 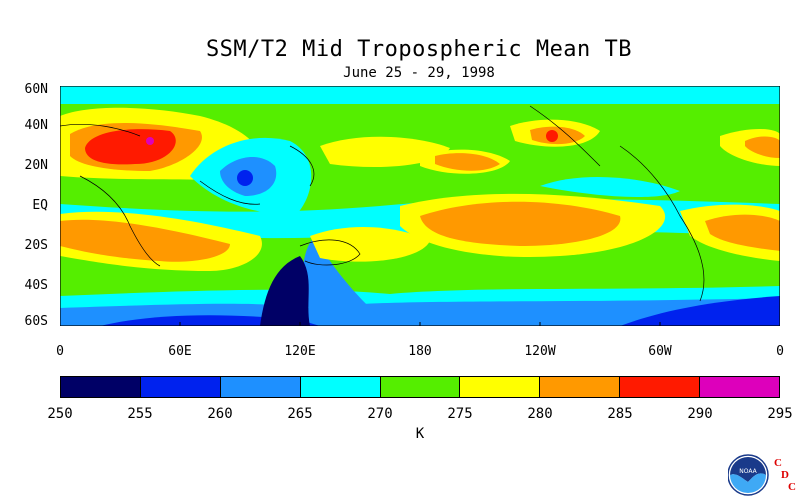 I want to click on y-tick-label: 40S, so click(x=36, y=285).